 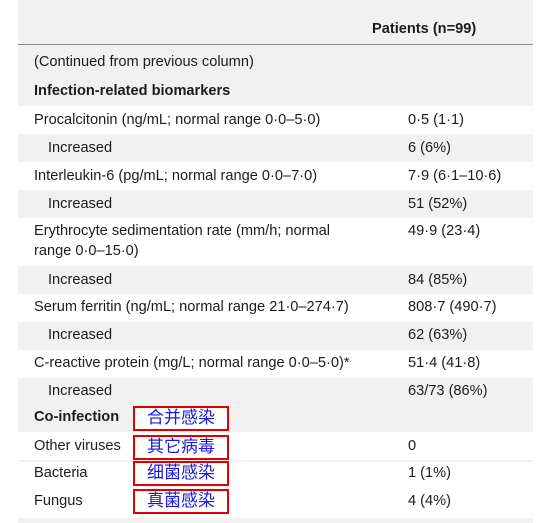 I want to click on row-value: 51·4 (41·8), so click(x=444, y=363).